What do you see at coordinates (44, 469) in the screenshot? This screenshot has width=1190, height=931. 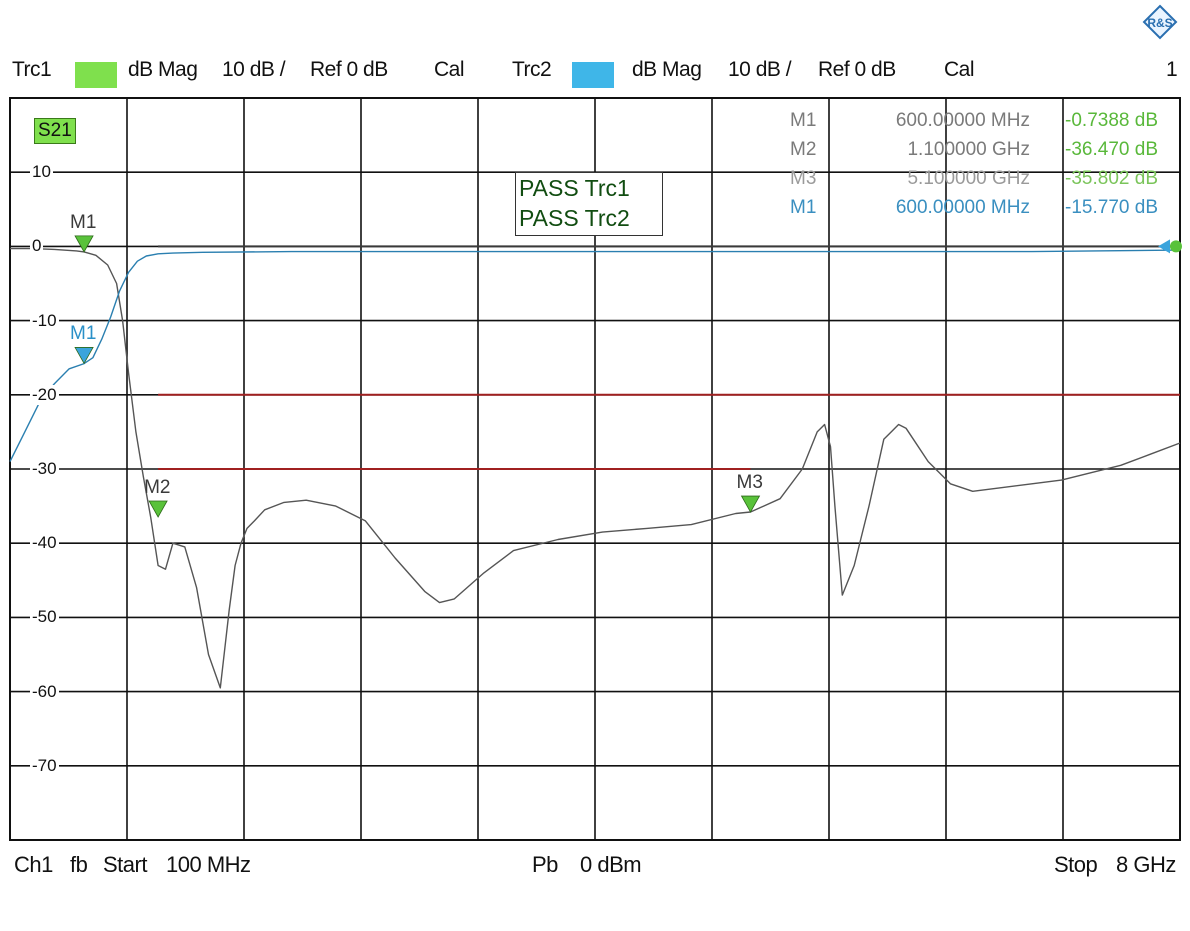 I see `y-tick-label: -30` at bounding box center [44, 469].